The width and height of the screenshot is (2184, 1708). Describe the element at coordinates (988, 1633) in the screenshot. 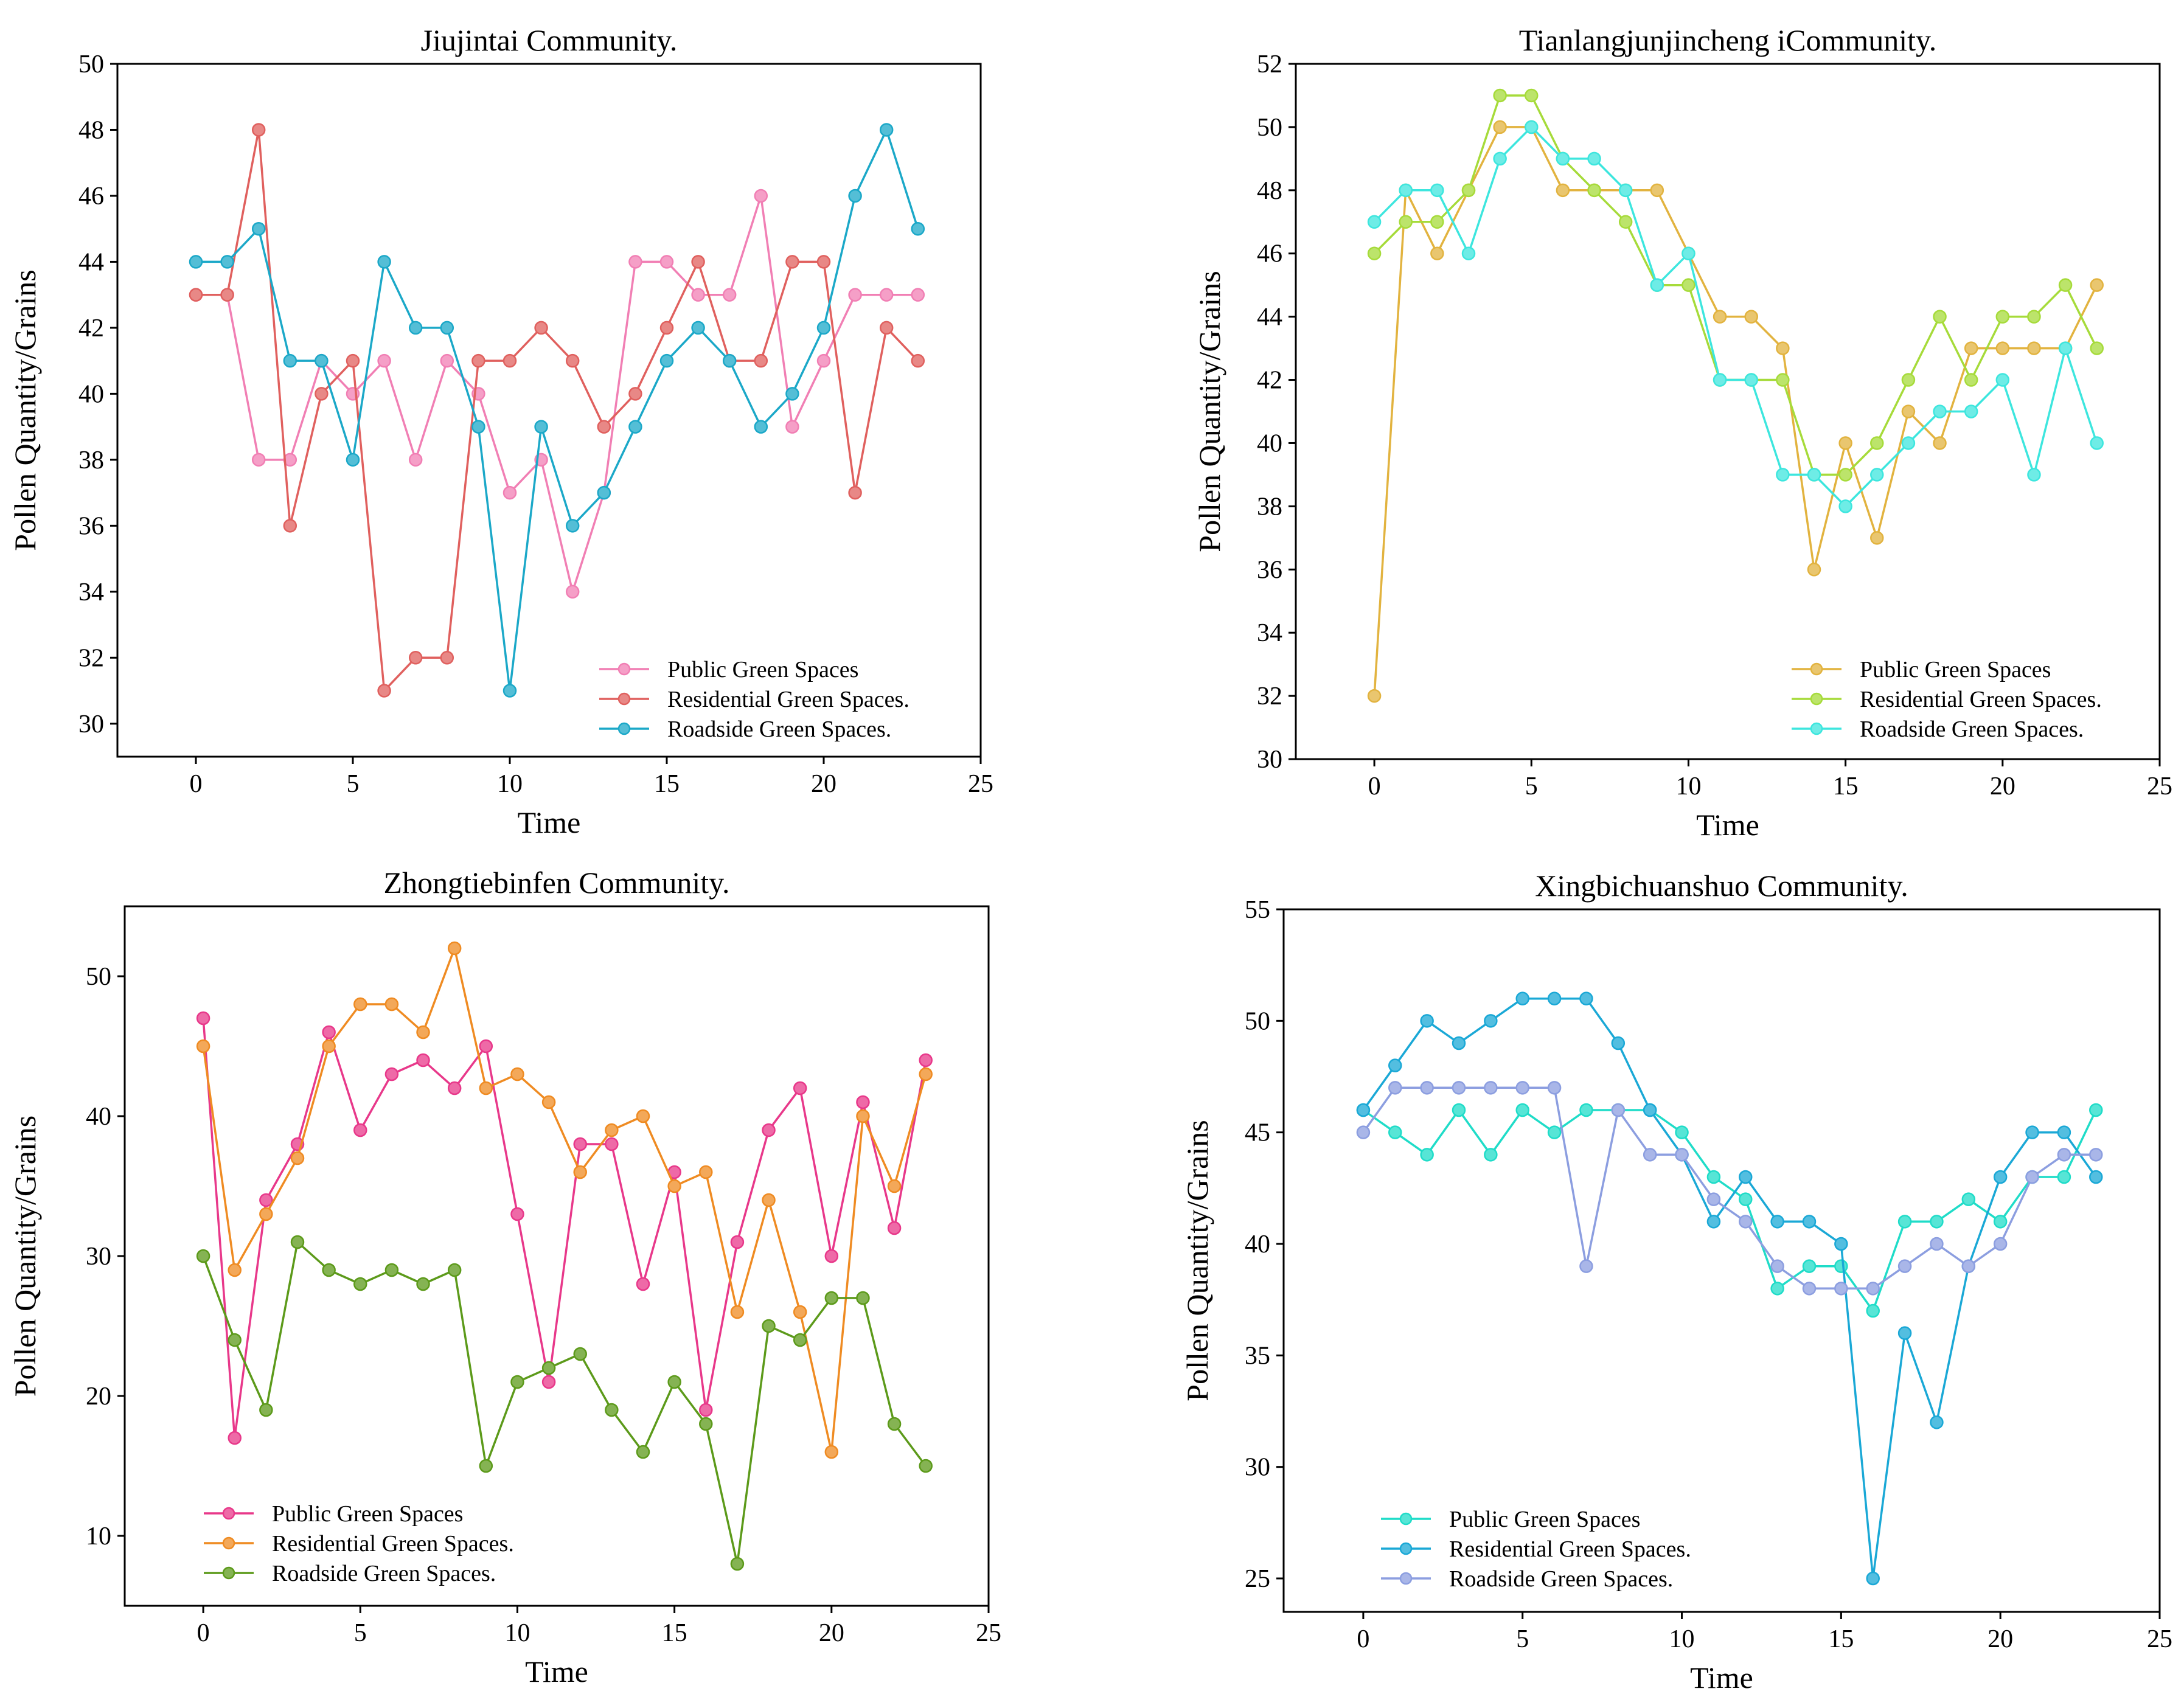

I see `x-tick-label: 25` at that location.